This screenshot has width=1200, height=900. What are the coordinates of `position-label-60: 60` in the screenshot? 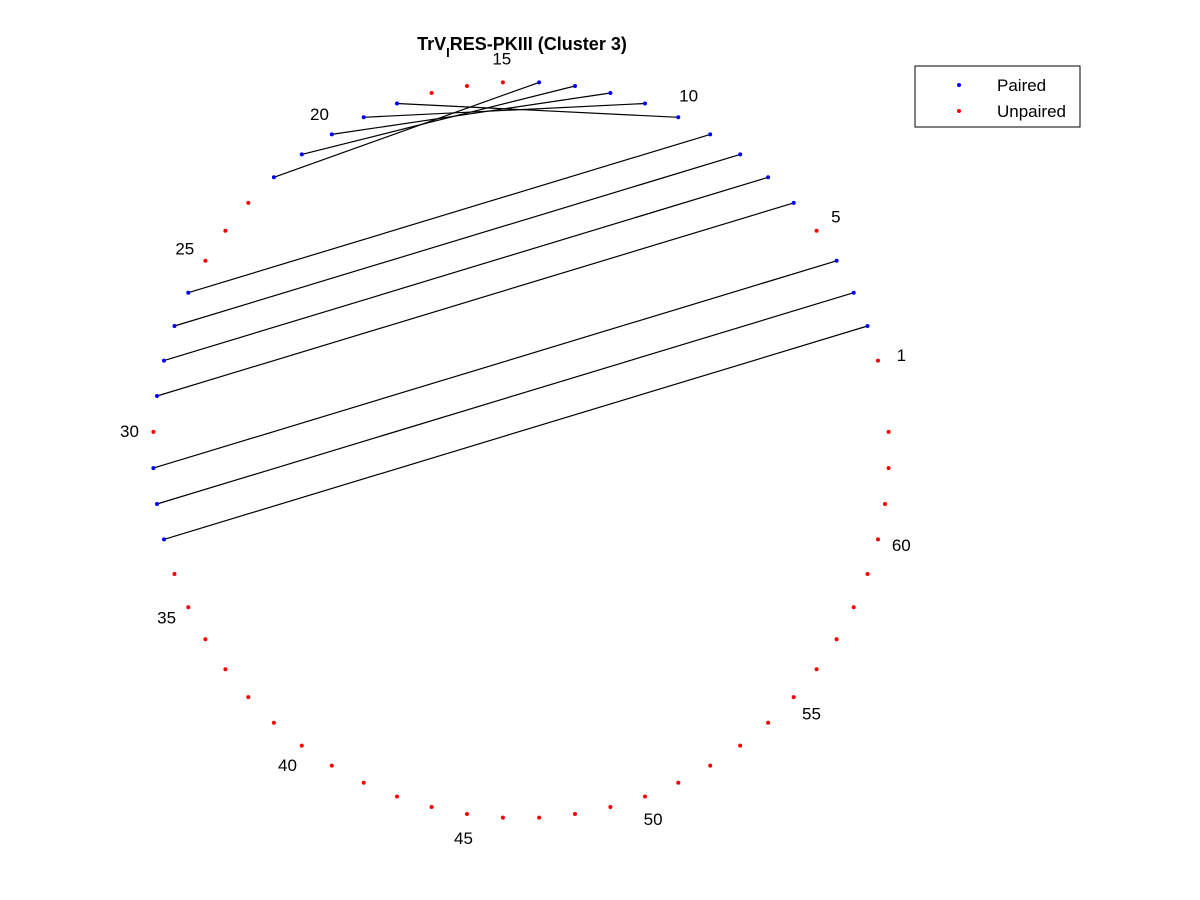 It's located at (901, 545).